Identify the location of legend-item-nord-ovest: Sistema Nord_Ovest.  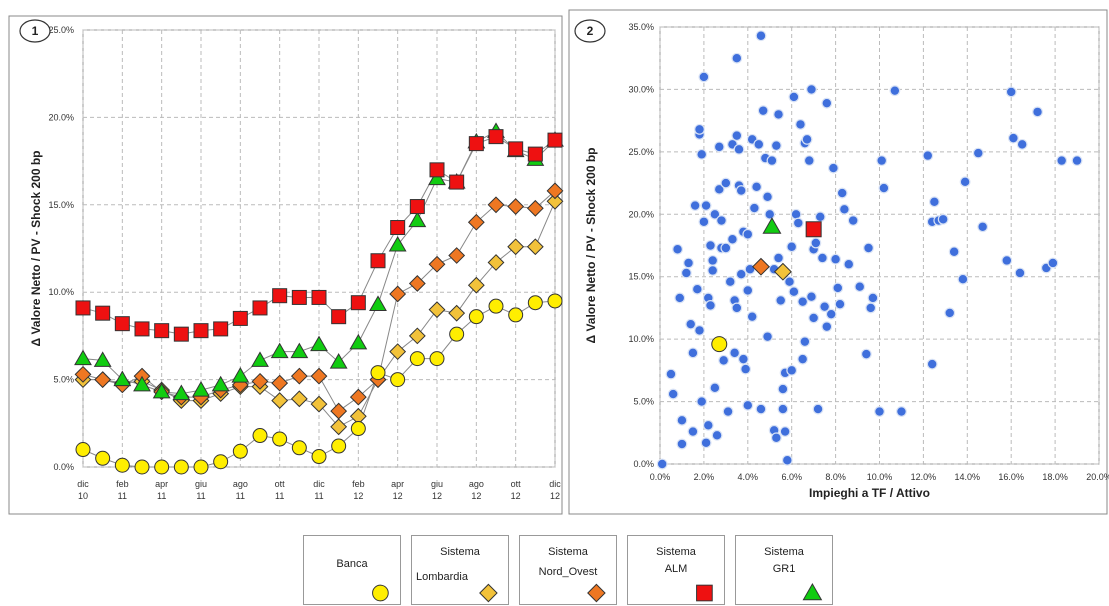
(568, 570).